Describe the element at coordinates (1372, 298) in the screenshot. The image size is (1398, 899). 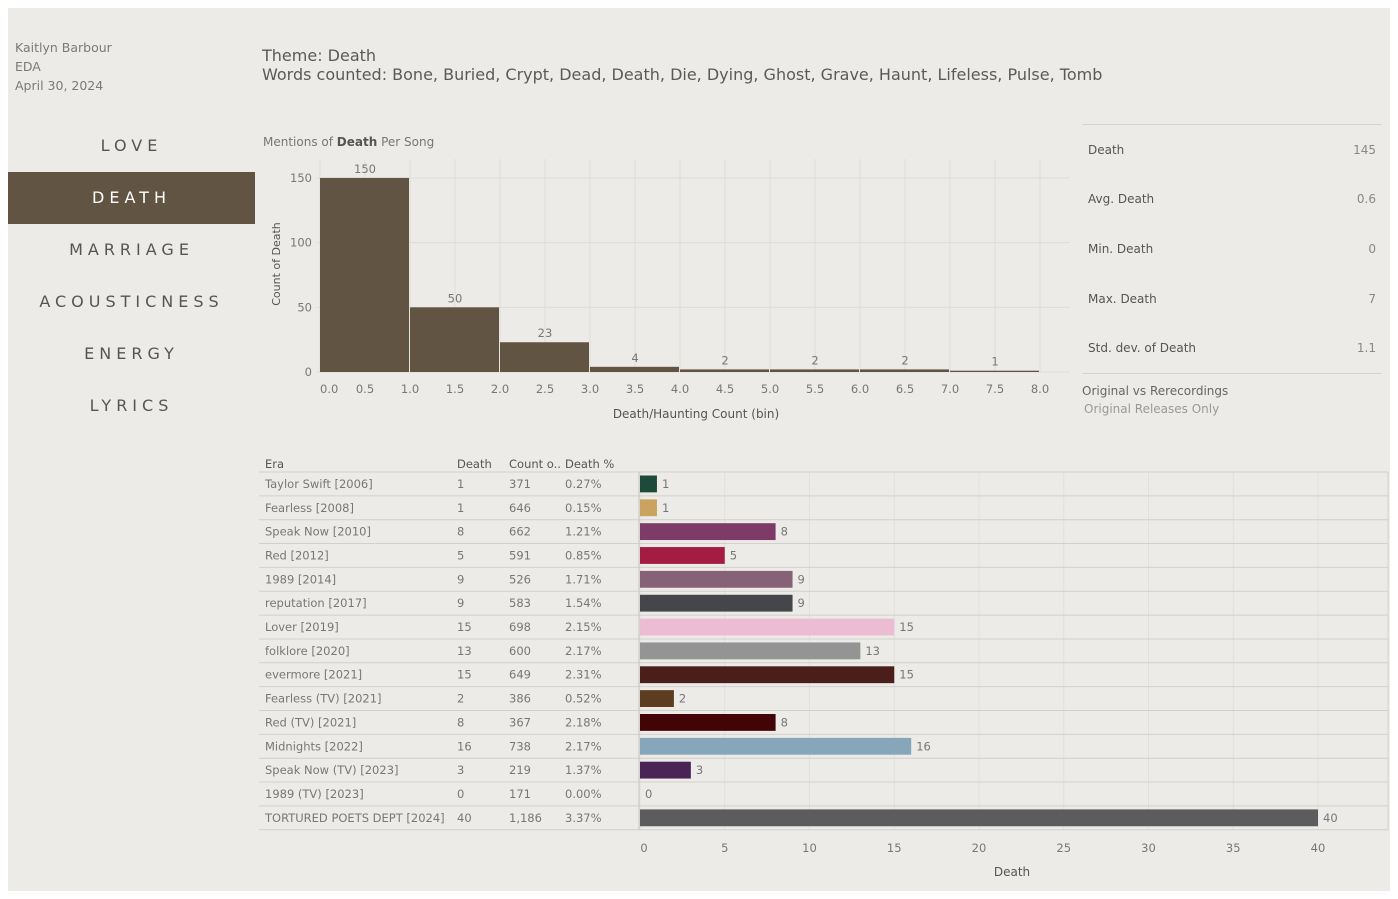
I see `stat-value: 7` at that location.